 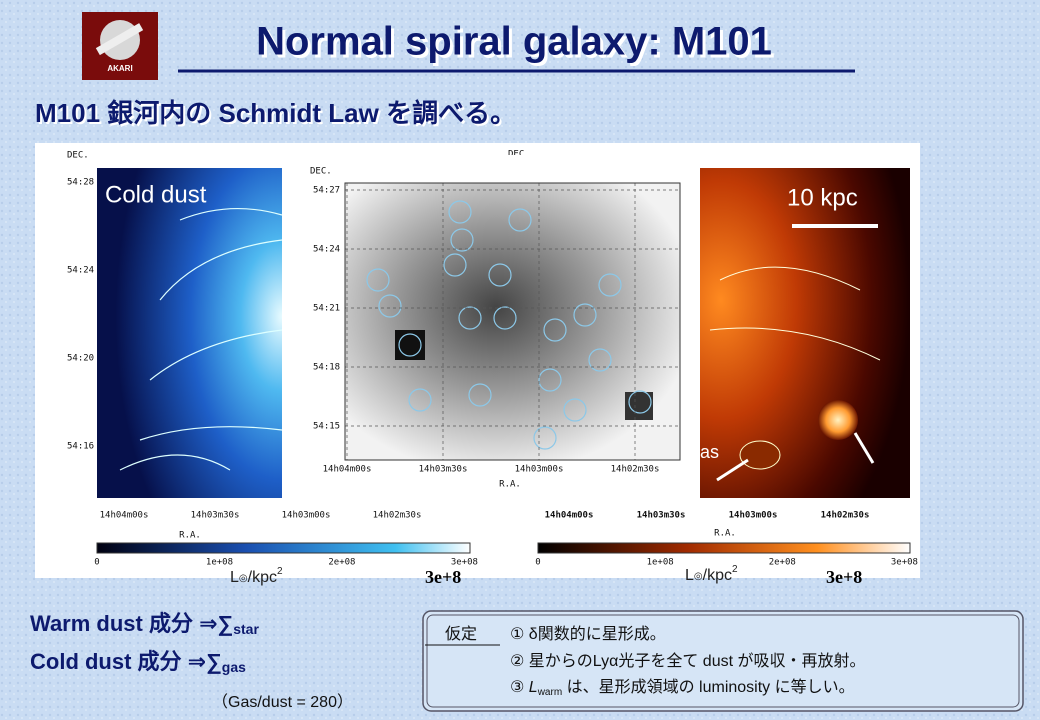 I want to click on colorbar-tick-label: 0, so click(x=96, y=563).